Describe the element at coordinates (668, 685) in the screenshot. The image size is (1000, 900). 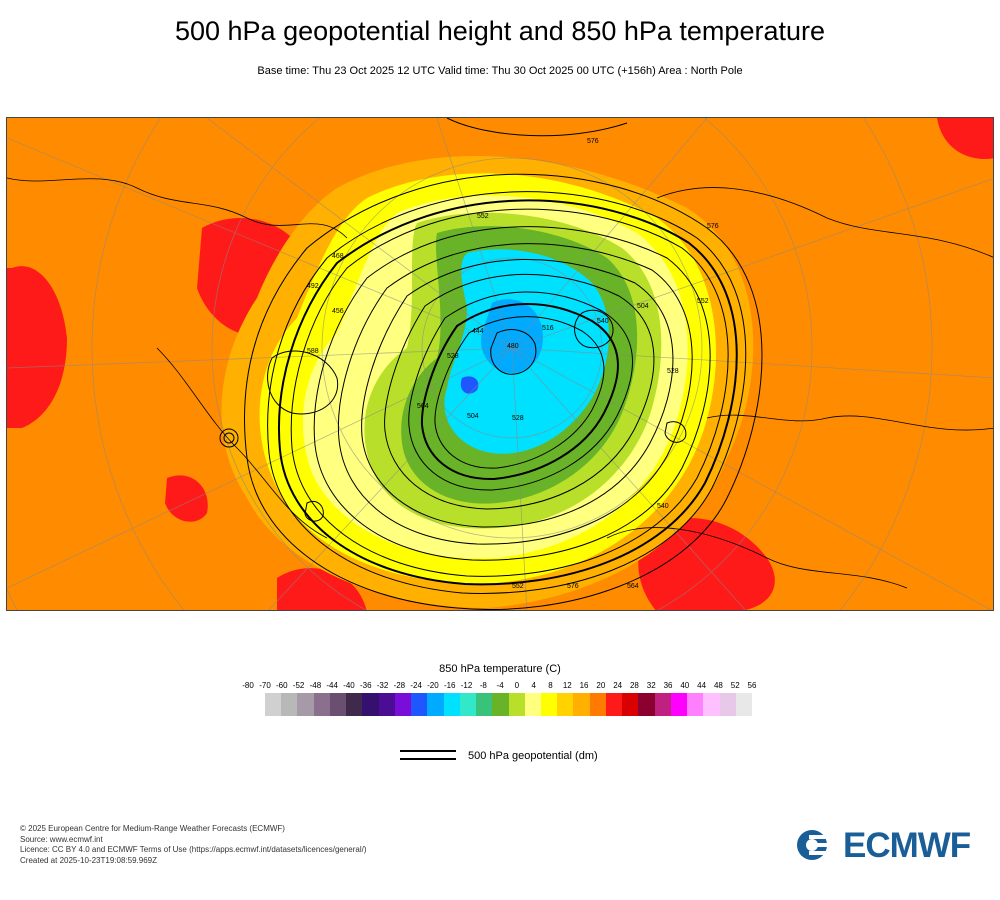
I see `legend-tick-label: 36` at that location.